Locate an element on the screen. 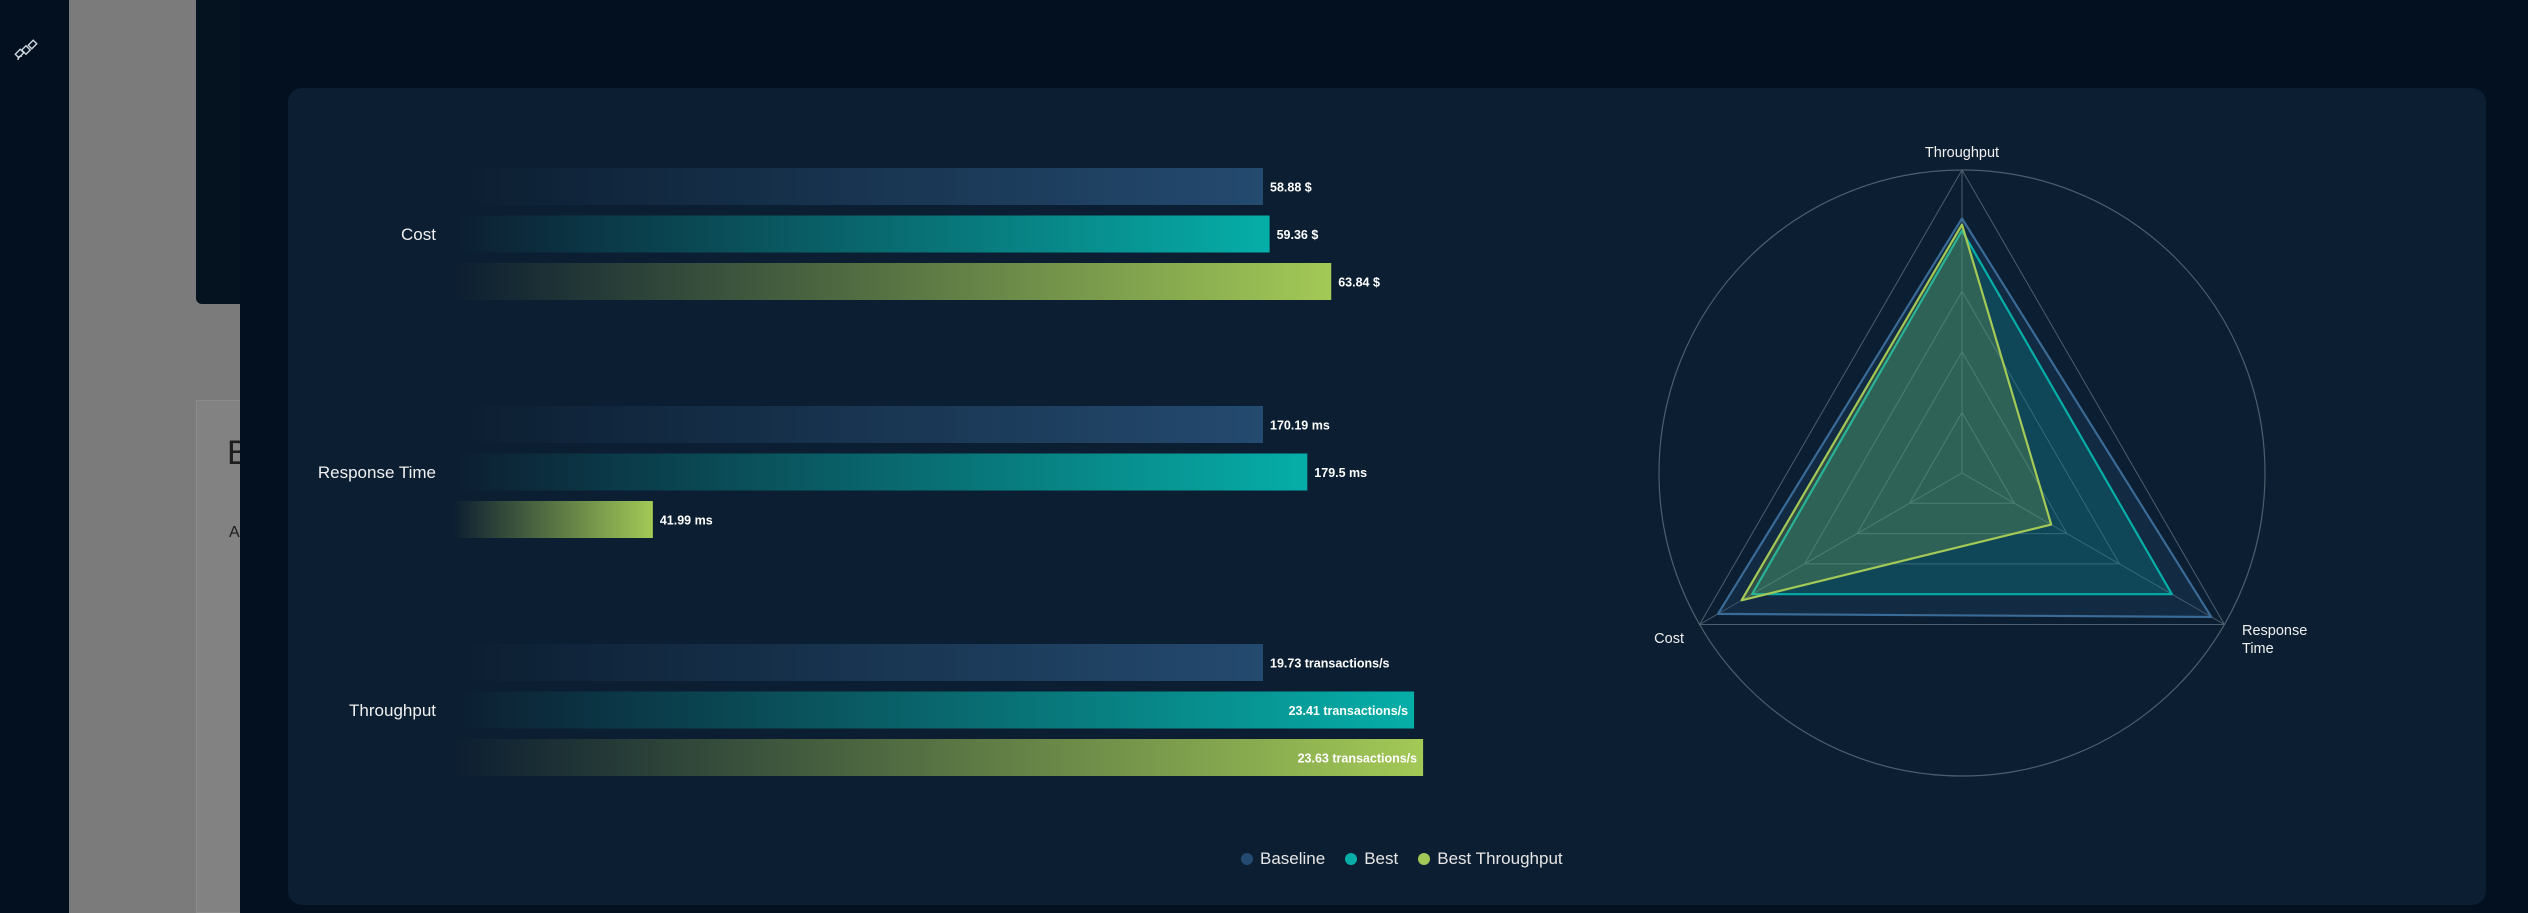 This screenshot has width=2528, height=913. category-label-throughput: Throughput is located at coordinates (392, 710).